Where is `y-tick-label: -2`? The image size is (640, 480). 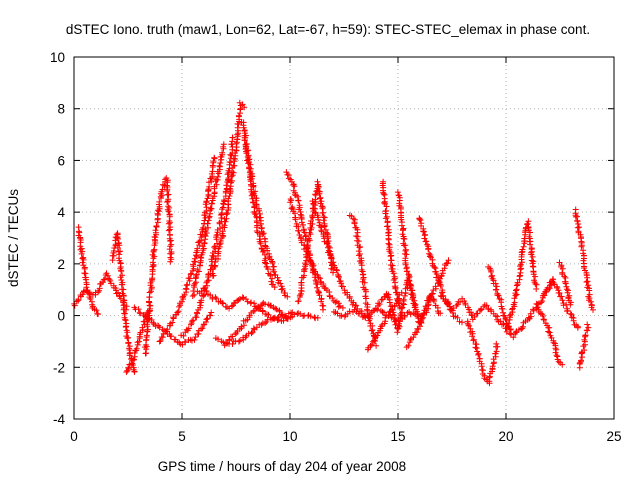 y-tick-label: -2 is located at coordinates (59, 367).